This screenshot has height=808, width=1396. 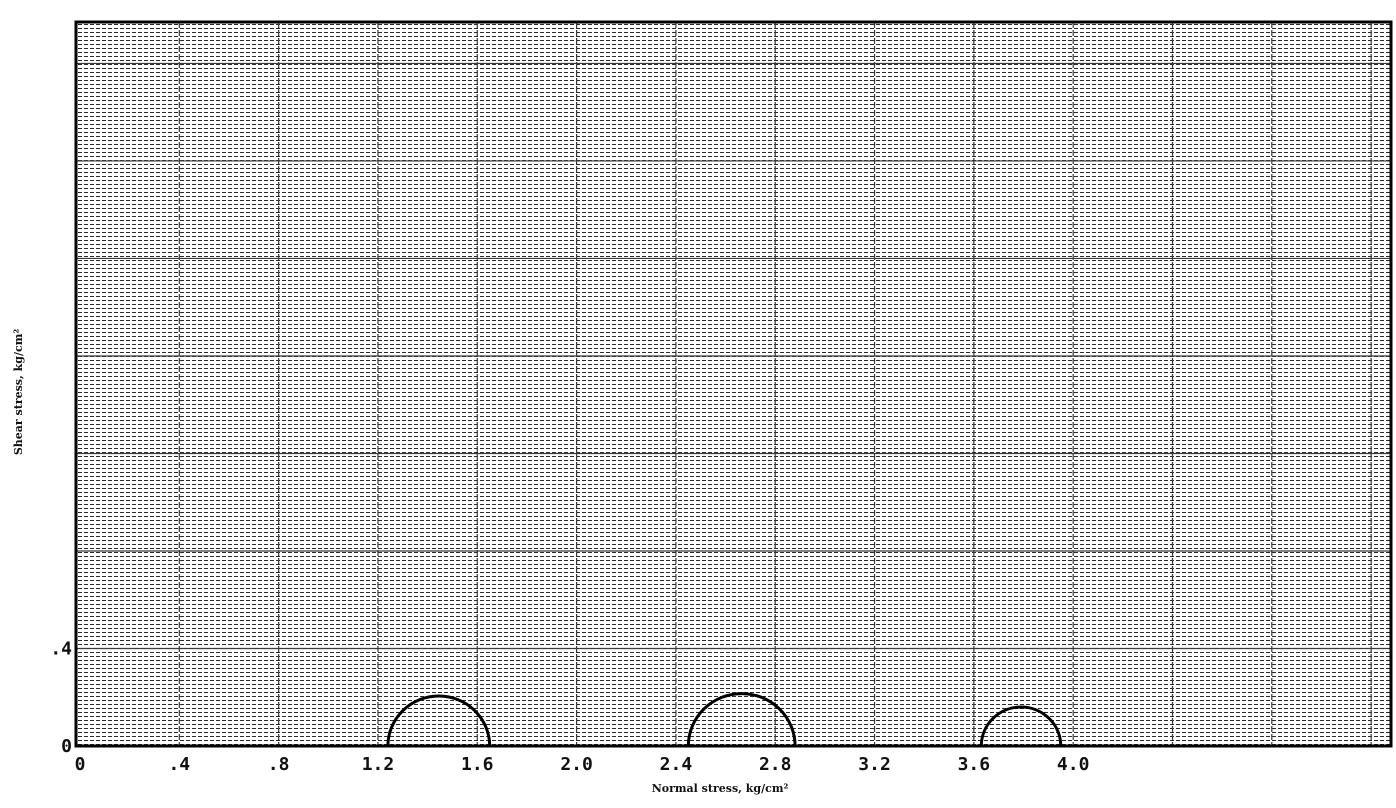 What do you see at coordinates (477, 764) in the screenshot?
I see `x-tick-label: 1.6` at bounding box center [477, 764].